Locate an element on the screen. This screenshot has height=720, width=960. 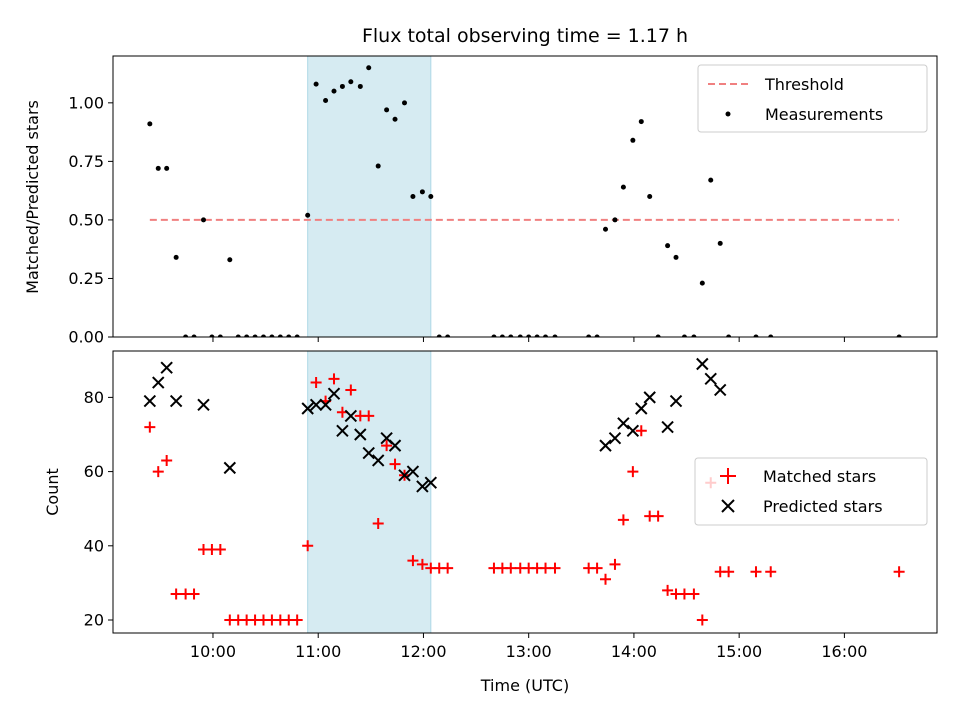
legend-predicted-swatch is located at coordinates (728, 506).